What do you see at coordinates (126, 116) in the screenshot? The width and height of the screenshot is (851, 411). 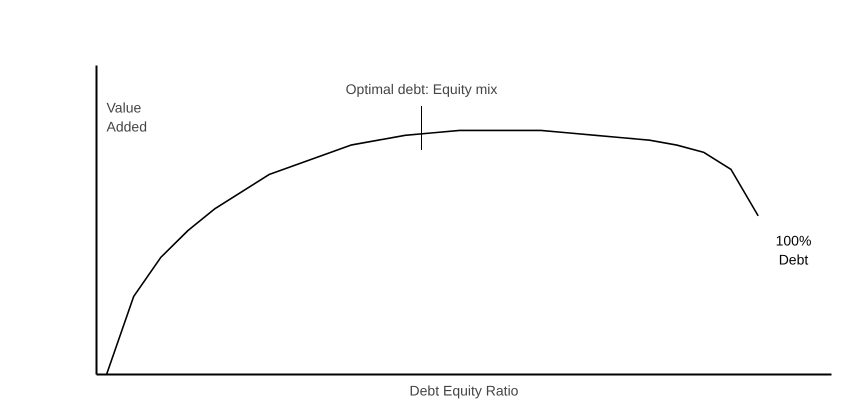 I see `y-axis-title: Value Added` at bounding box center [126, 116].